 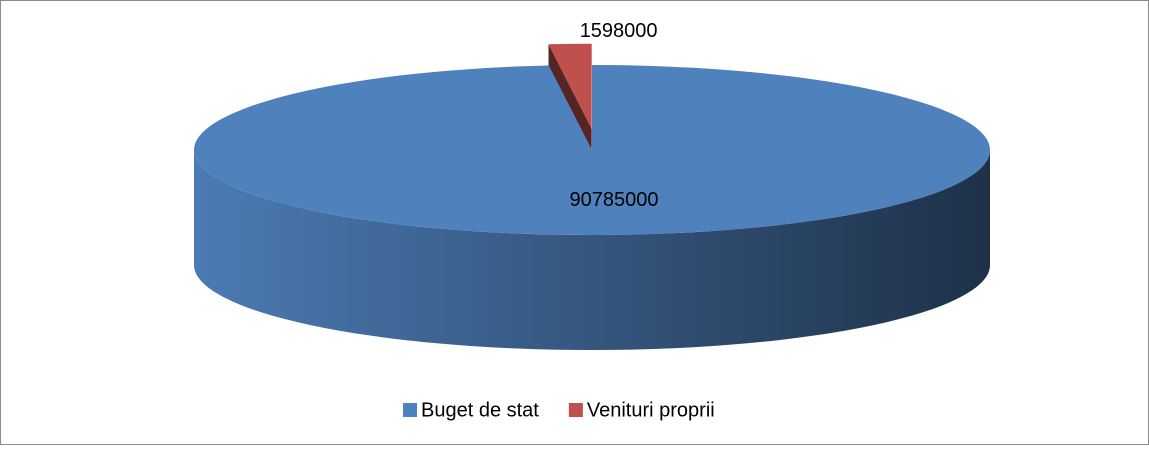 What do you see at coordinates (480, 410) in the screenshot?
I see `legend-label: Buget de stat` at bounding box center [480, 410].